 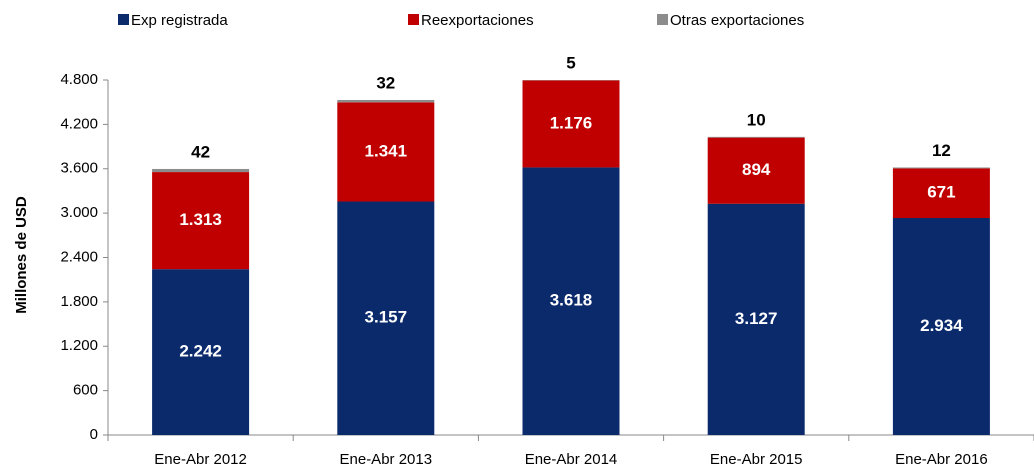 I want to click on data-label: 671, so click(x=941, y=192).